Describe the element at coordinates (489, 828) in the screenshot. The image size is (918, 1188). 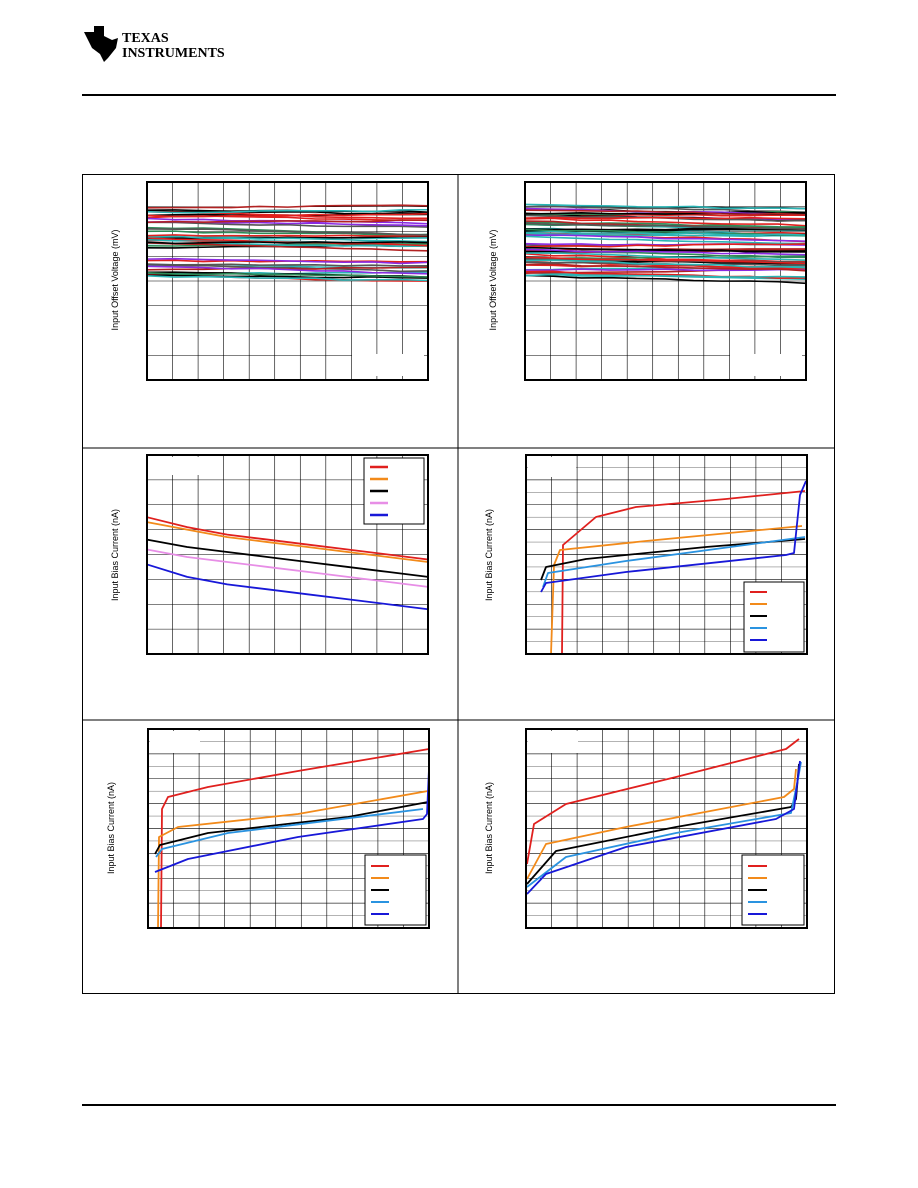
I see `panel6-ylabel: Input Bias Current (nA)` at that location.